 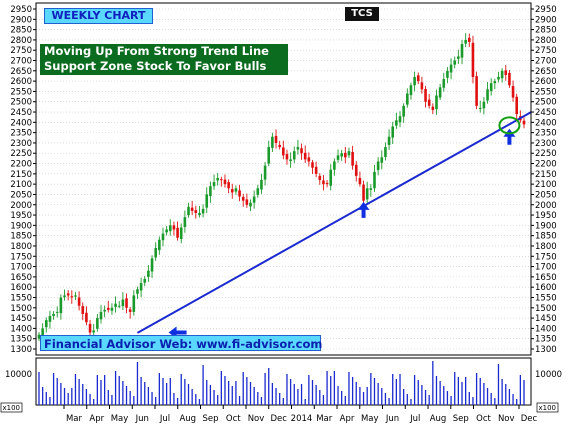 What do you see at coordinates (546, 226) in the screenshot?
I see `y-tick-label: 1900` at bounding box center [546, 226].